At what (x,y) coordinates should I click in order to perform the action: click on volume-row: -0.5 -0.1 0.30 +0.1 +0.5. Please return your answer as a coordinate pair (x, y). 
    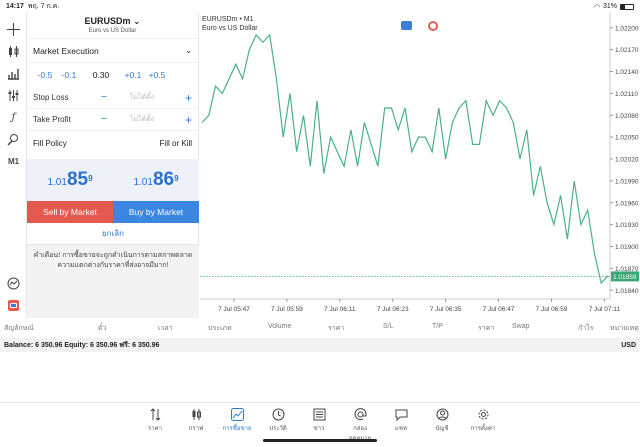
    Looking at the image, I should click on (112, 75).